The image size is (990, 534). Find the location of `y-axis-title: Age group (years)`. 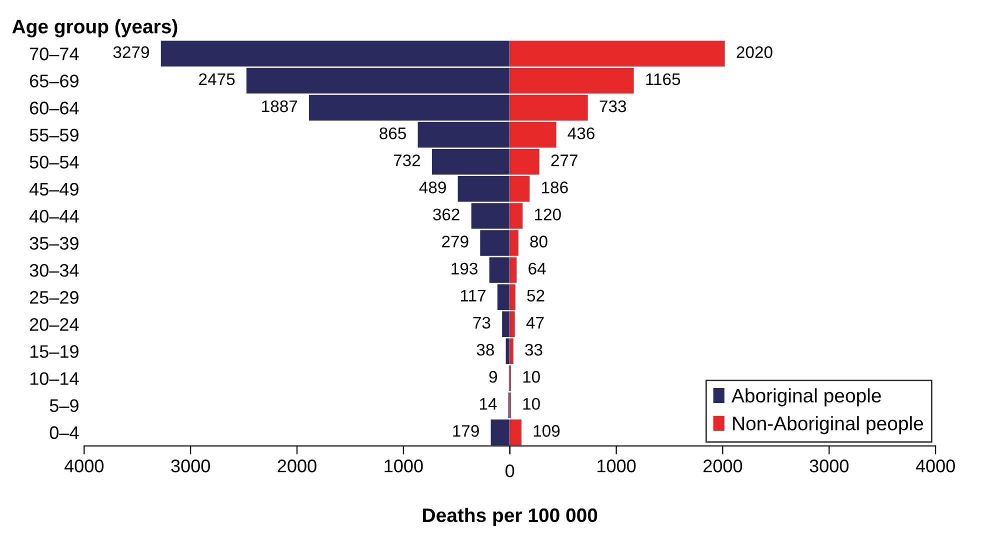

y-axis-title: Age group (years) is located at coordinates (95, 28).